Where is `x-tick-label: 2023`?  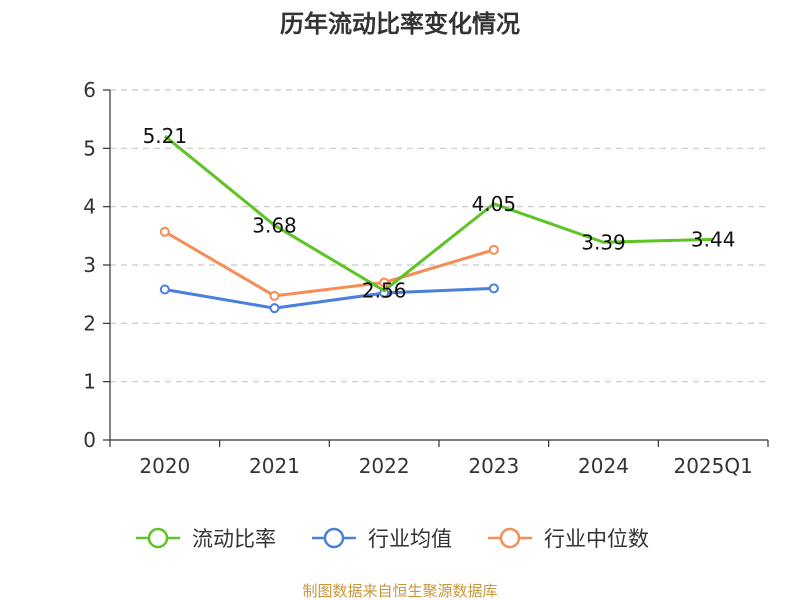
x-tick-label: 2023 is located at coordinates (493, 466).